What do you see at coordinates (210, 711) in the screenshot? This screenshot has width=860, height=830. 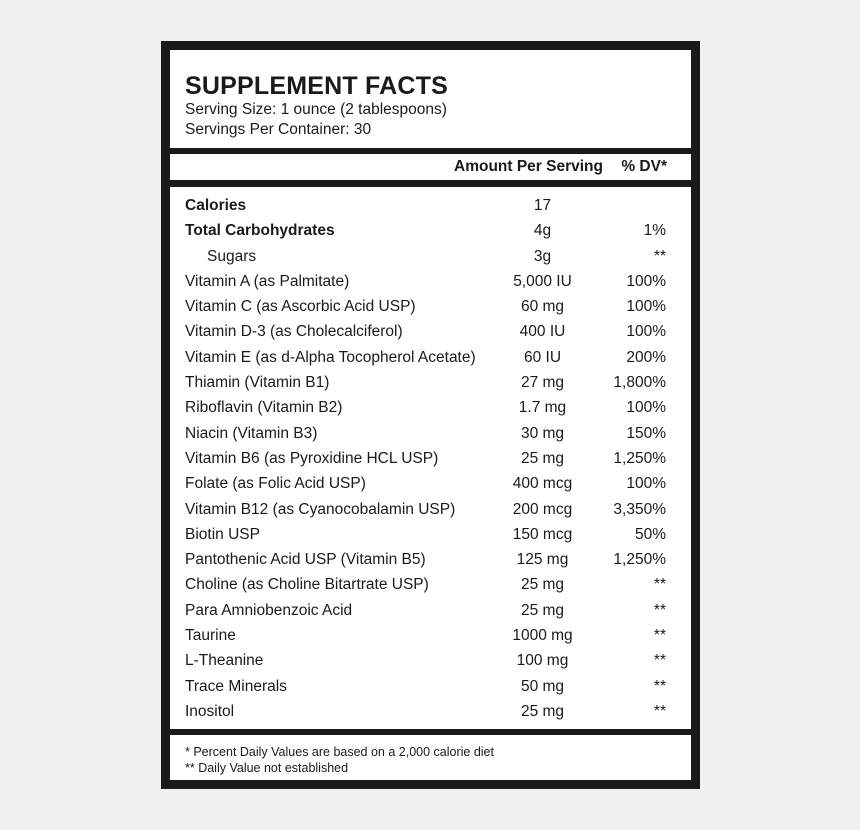 I see `nutrient-name: Inositol` at bounding box center [210, 711].